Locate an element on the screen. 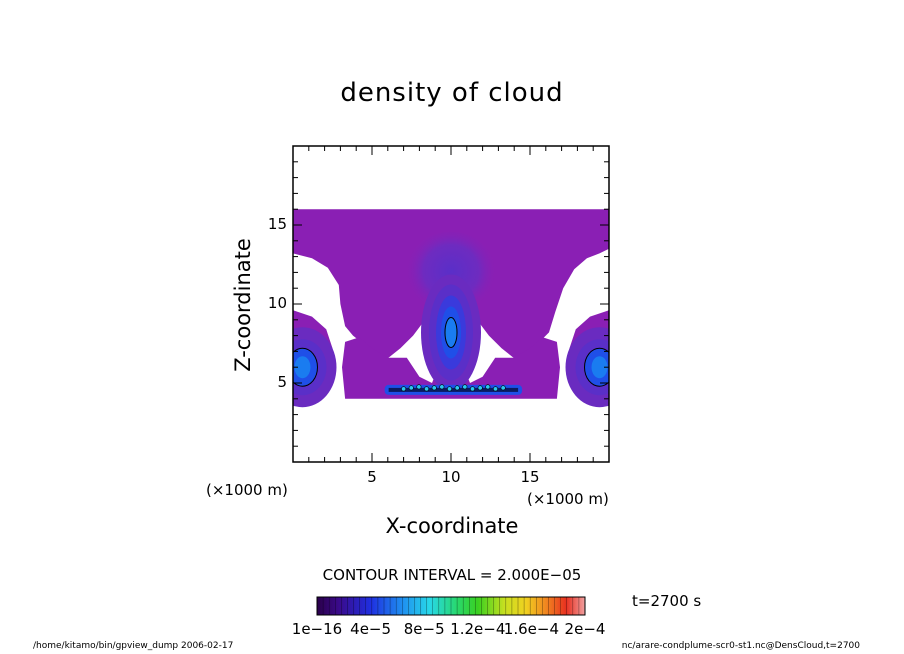  y-tick-label: 5 is located at coordinates (282, 382).